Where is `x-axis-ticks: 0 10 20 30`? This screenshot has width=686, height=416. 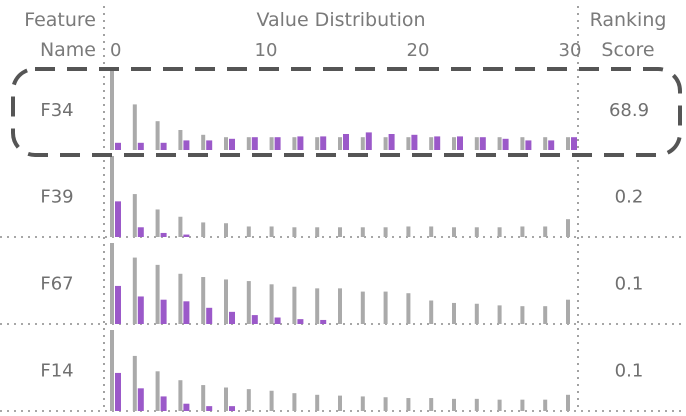 x-axis-ticks: 0 10 20 30 is located at coordinates (345, 50).